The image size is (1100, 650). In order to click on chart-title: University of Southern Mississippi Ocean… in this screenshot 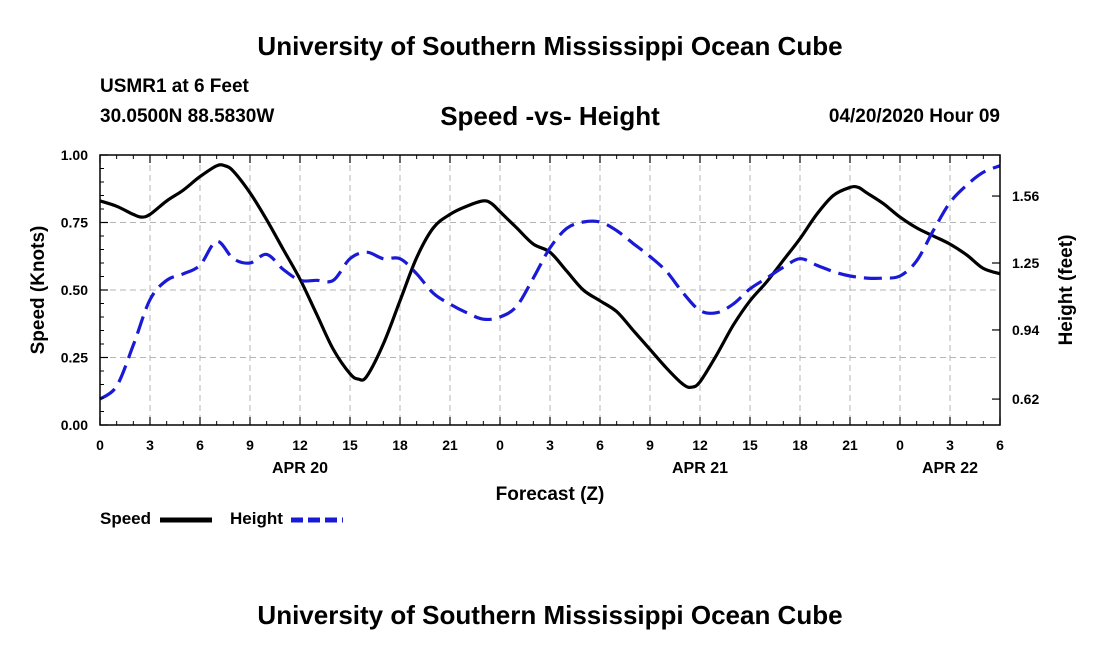, I will do `click(550, 46)`.